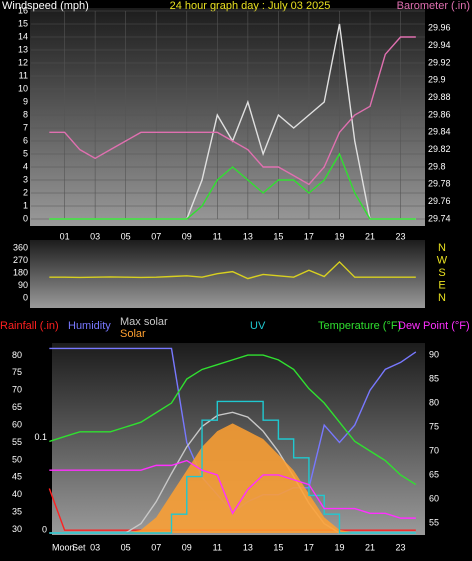  What do you see at coordinates (23, 88) in the screenshot?
I see `y-tick-label: 10` at bounding box center [23, 88].